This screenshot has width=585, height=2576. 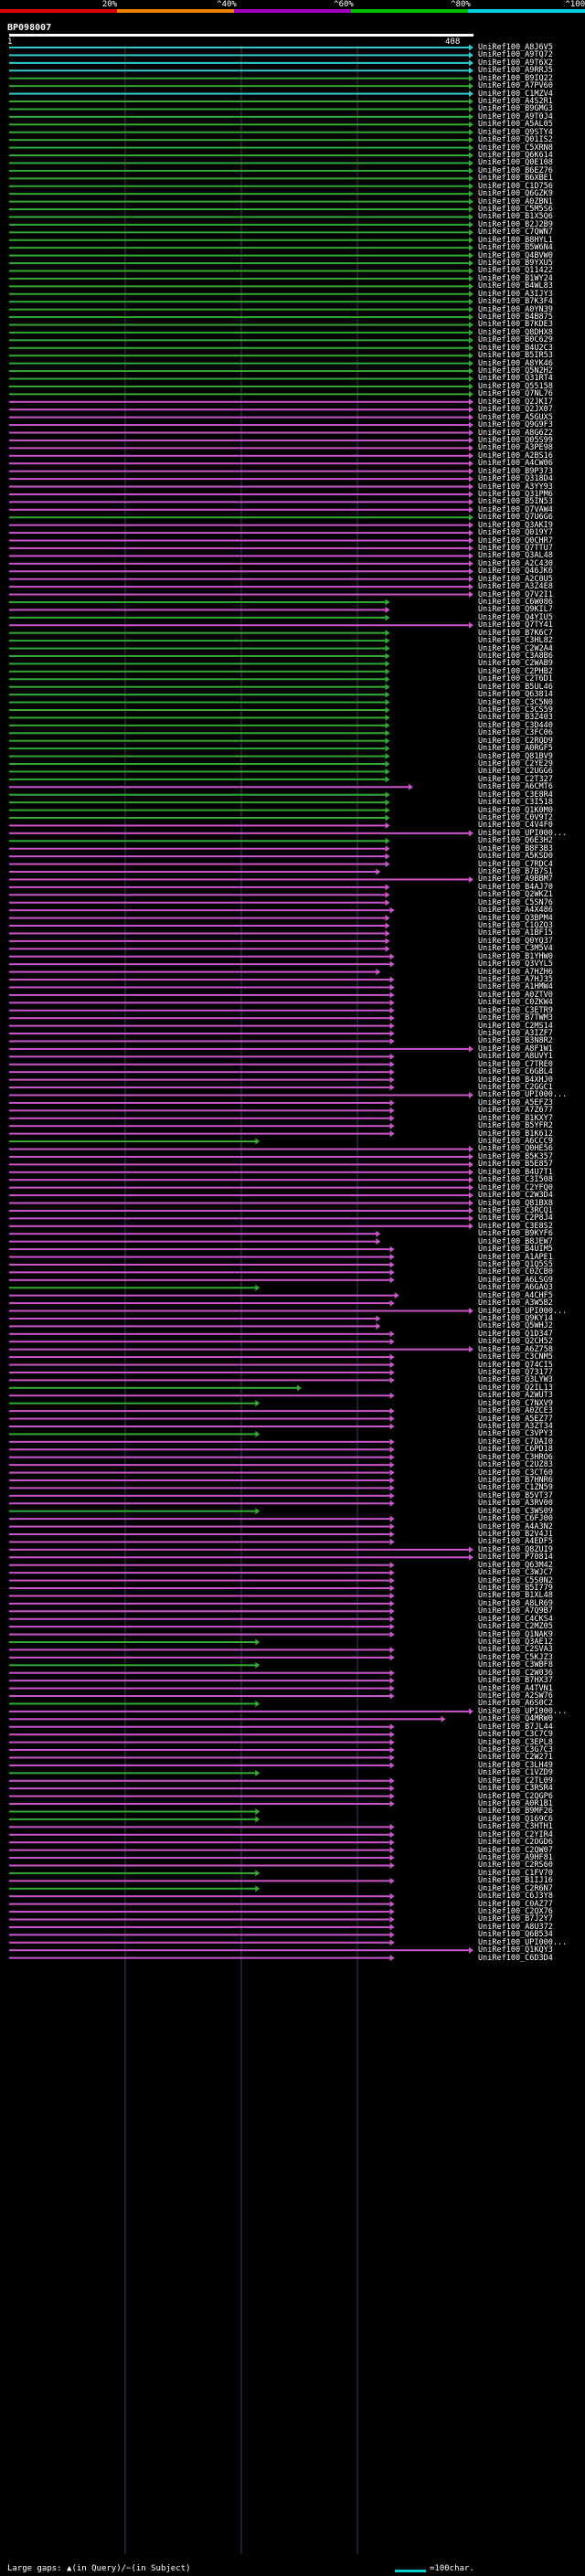 I want to click on hit-label: UniRef100_C4V4F0, so click(x=515, y=826).